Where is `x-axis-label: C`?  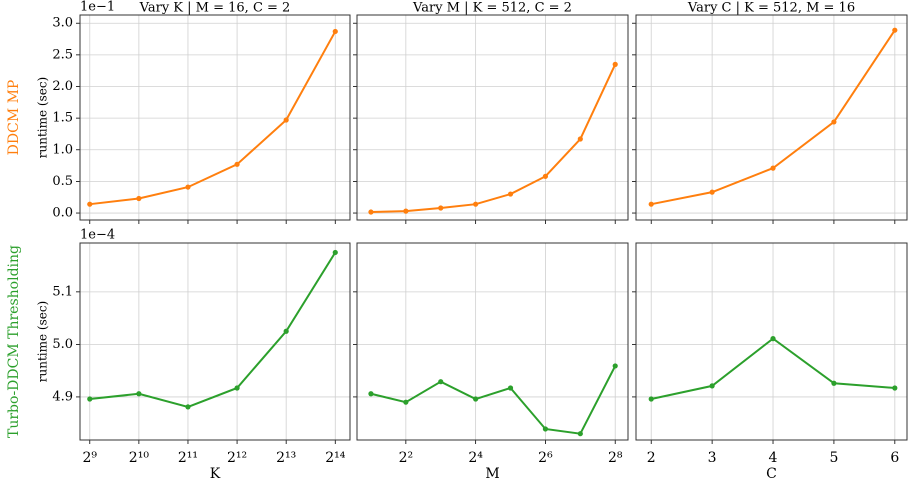
x-axis-label: C is located at coordinates (771, 474).